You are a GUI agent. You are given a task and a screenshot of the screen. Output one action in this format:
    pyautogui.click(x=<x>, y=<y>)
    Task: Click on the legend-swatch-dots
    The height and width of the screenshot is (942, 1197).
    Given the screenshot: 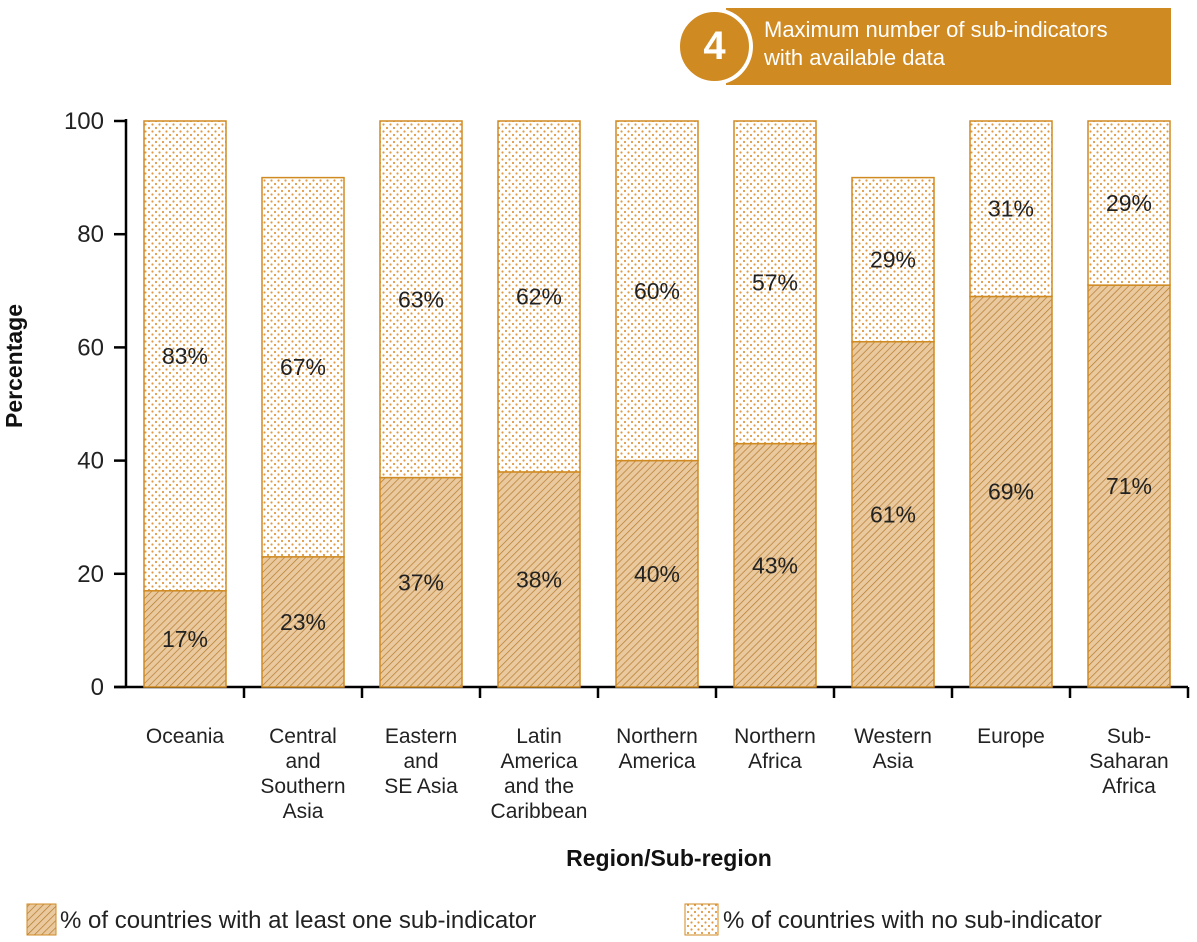 What is the action you would take?
    pyautogui.click(x=701, y=919)
    